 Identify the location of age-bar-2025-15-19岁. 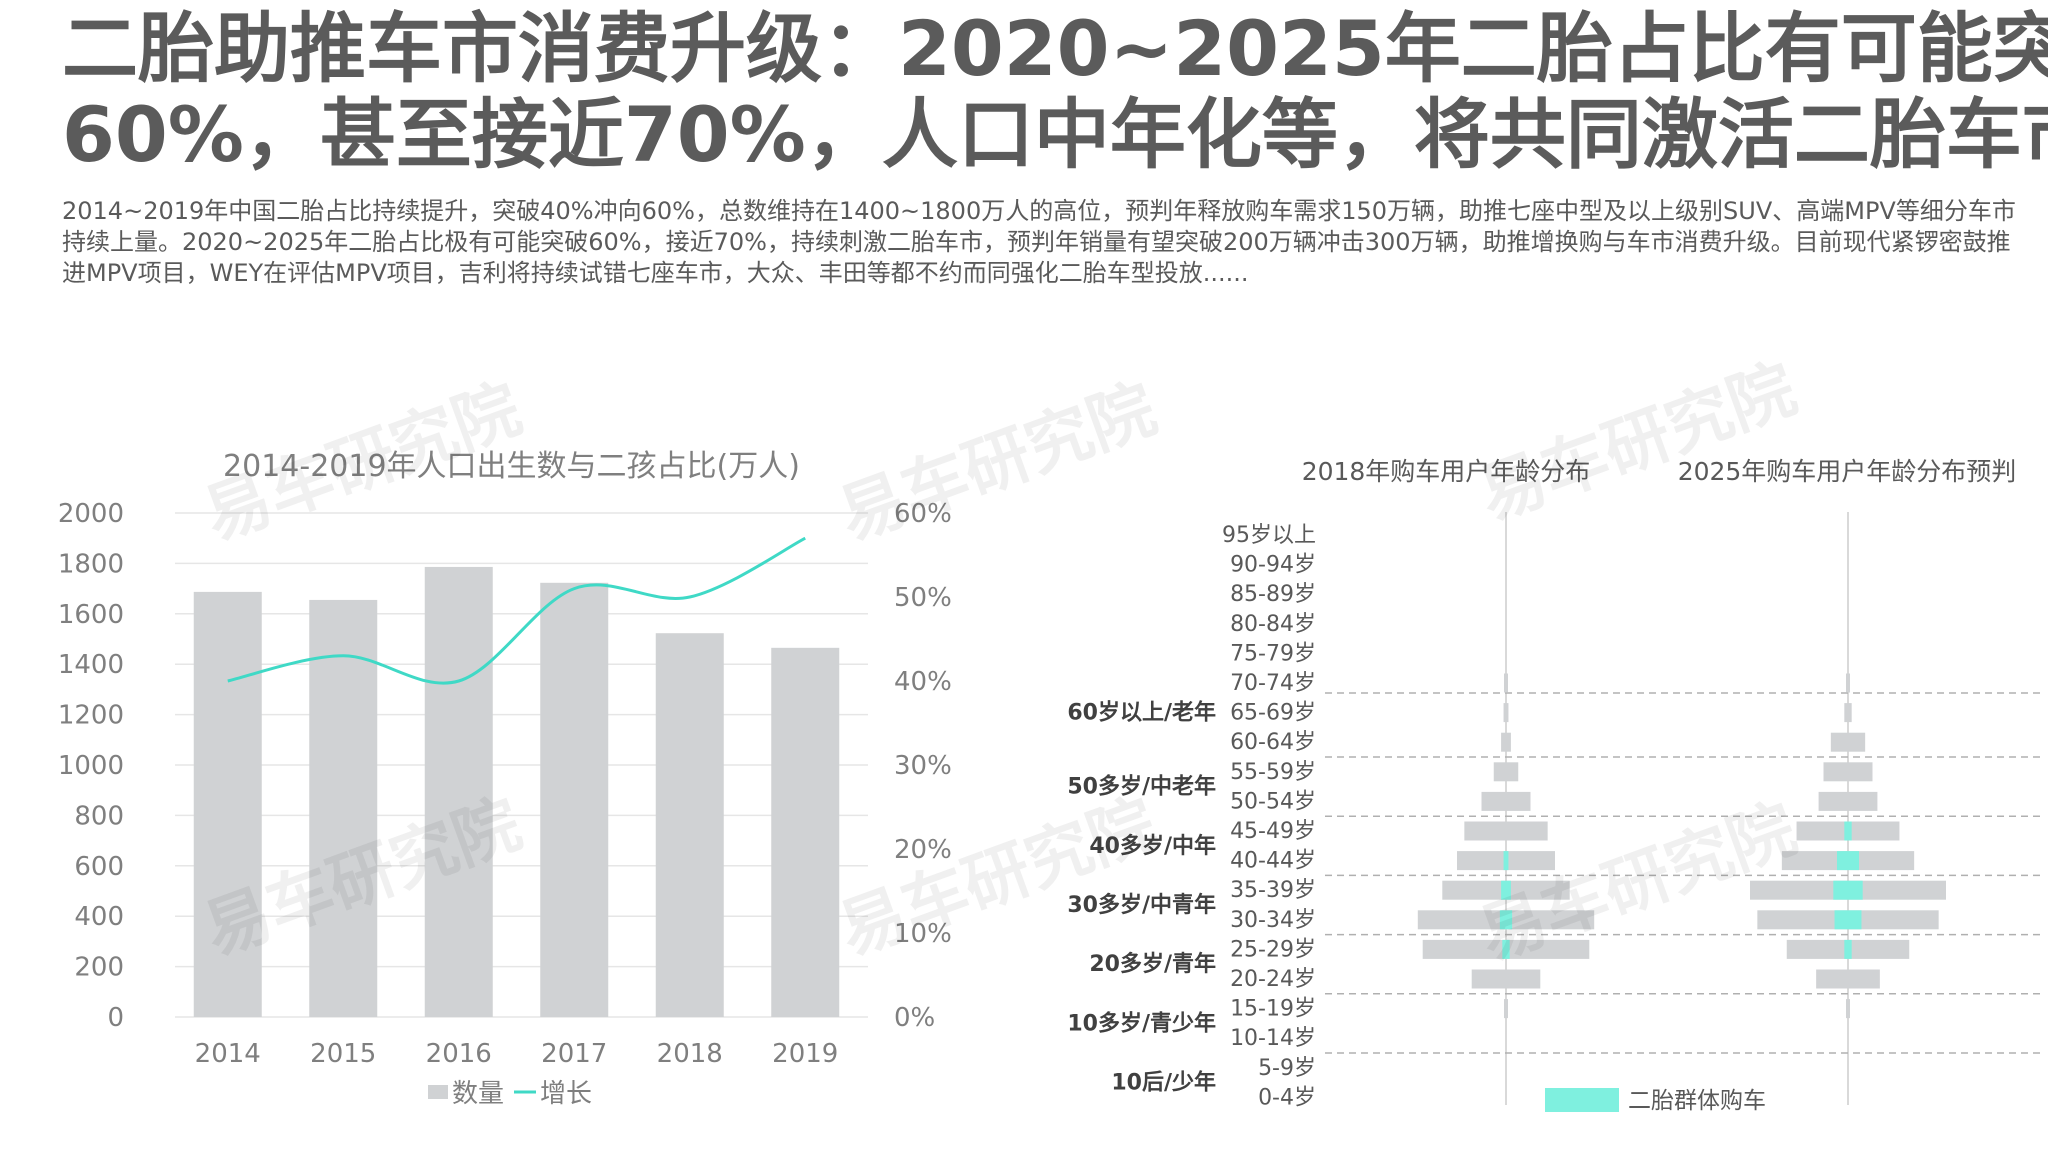
(1848, 1009).